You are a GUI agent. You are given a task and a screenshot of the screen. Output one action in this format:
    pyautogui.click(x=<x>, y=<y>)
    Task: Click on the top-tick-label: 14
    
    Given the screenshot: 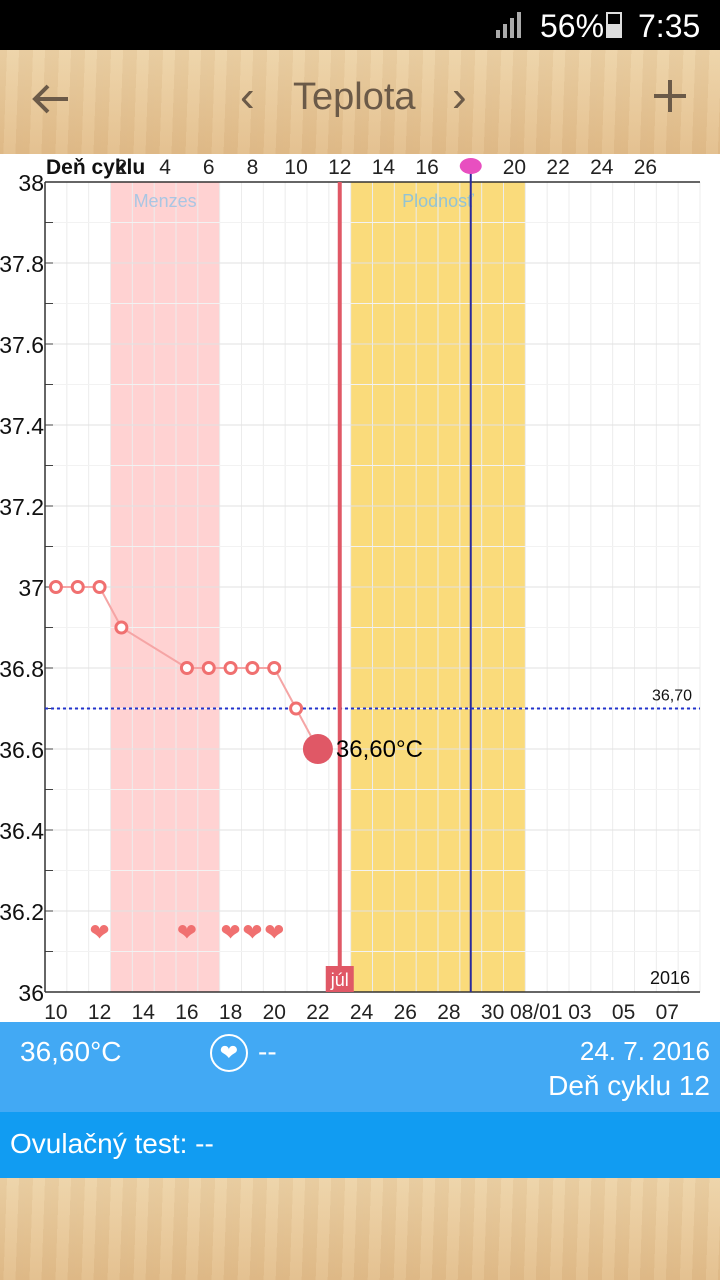 What is the action you would take?
    pyautogui.click(x=384, y=167)
    